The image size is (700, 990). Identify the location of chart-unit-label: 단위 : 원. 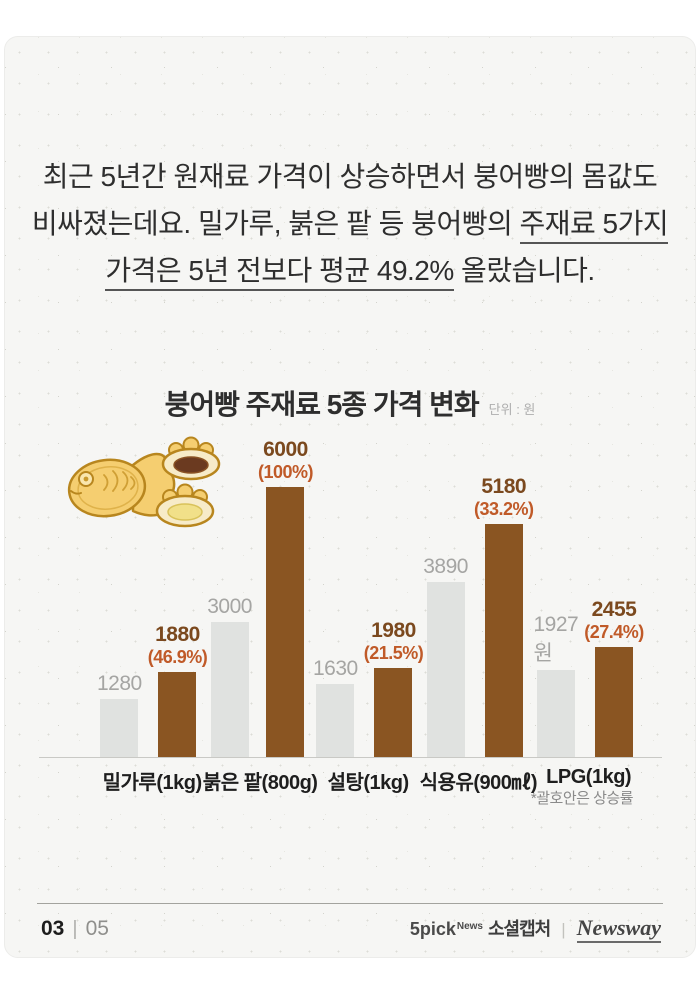
(512, 409).